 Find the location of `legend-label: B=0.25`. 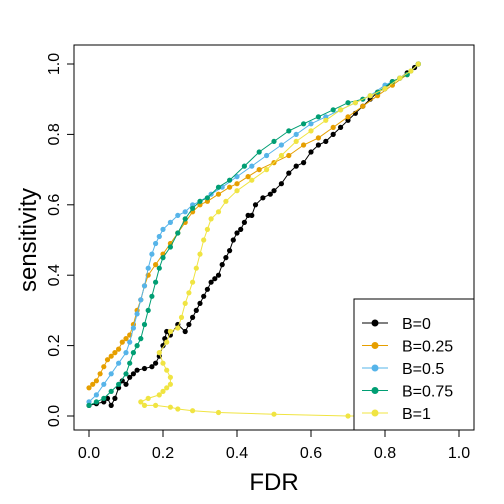

legend-label: B=0.25 is located at coordinates (427, 347).